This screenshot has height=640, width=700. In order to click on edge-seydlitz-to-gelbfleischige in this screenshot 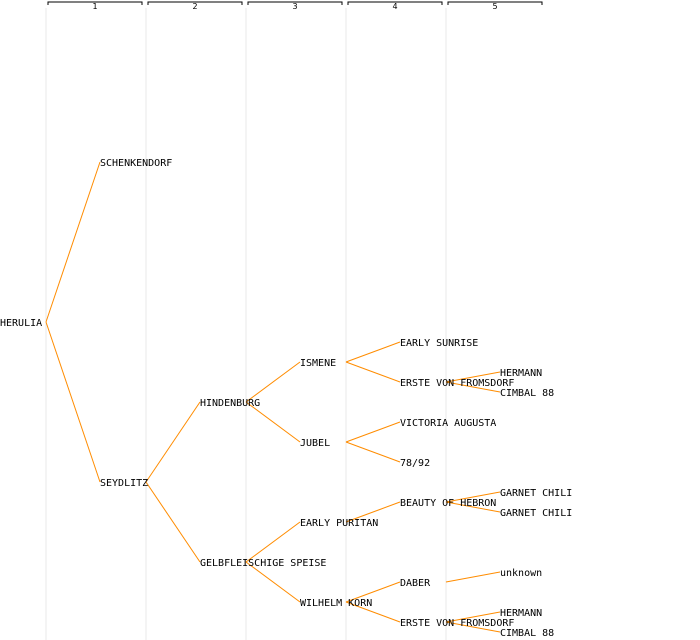, I will do `click(173, 522)`.